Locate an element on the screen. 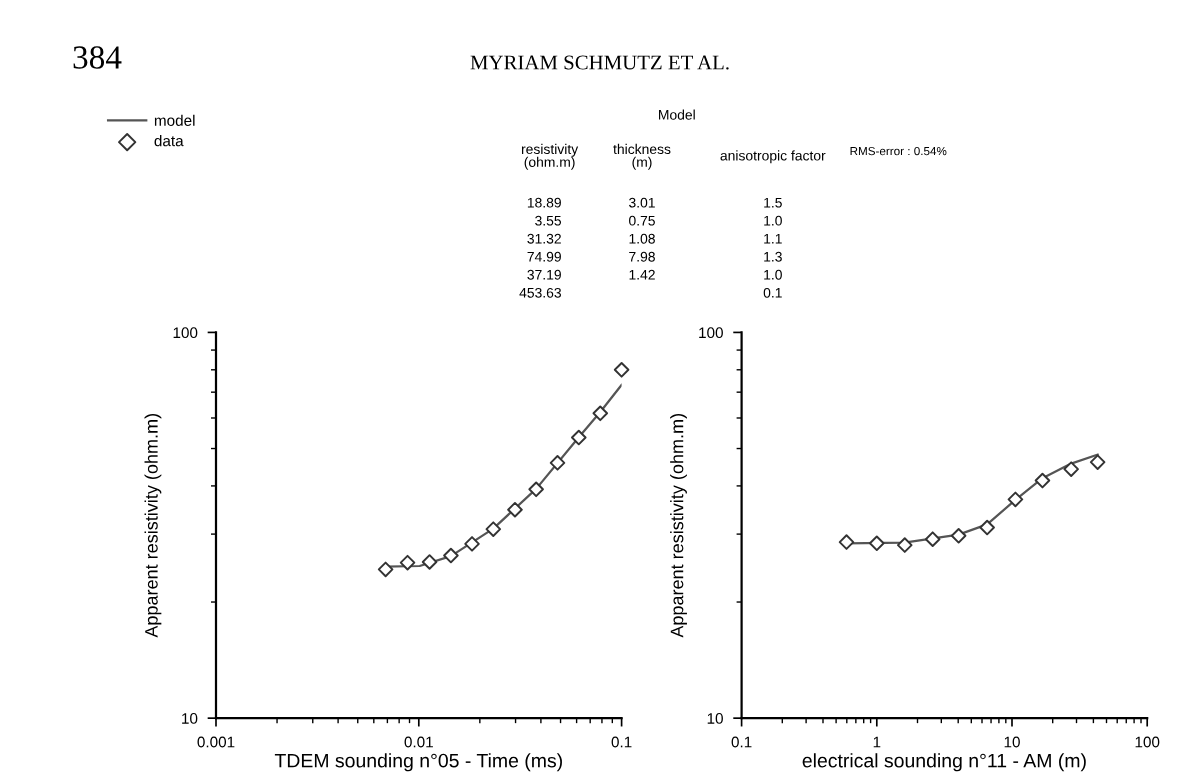 The width and height of the screenshot is (1200, 784). x-axis-title: electrical sounding n°11 - AM (m) is located at coordinates (944, 762).